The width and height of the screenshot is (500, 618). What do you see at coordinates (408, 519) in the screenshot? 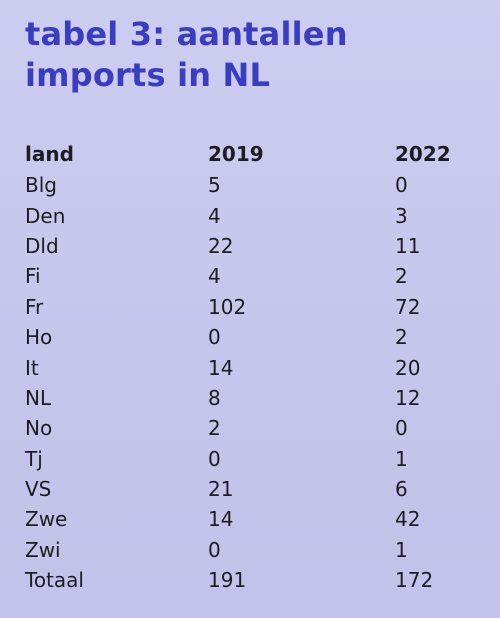
I see `cell-2022: 42` at bounding box center [408, 519].